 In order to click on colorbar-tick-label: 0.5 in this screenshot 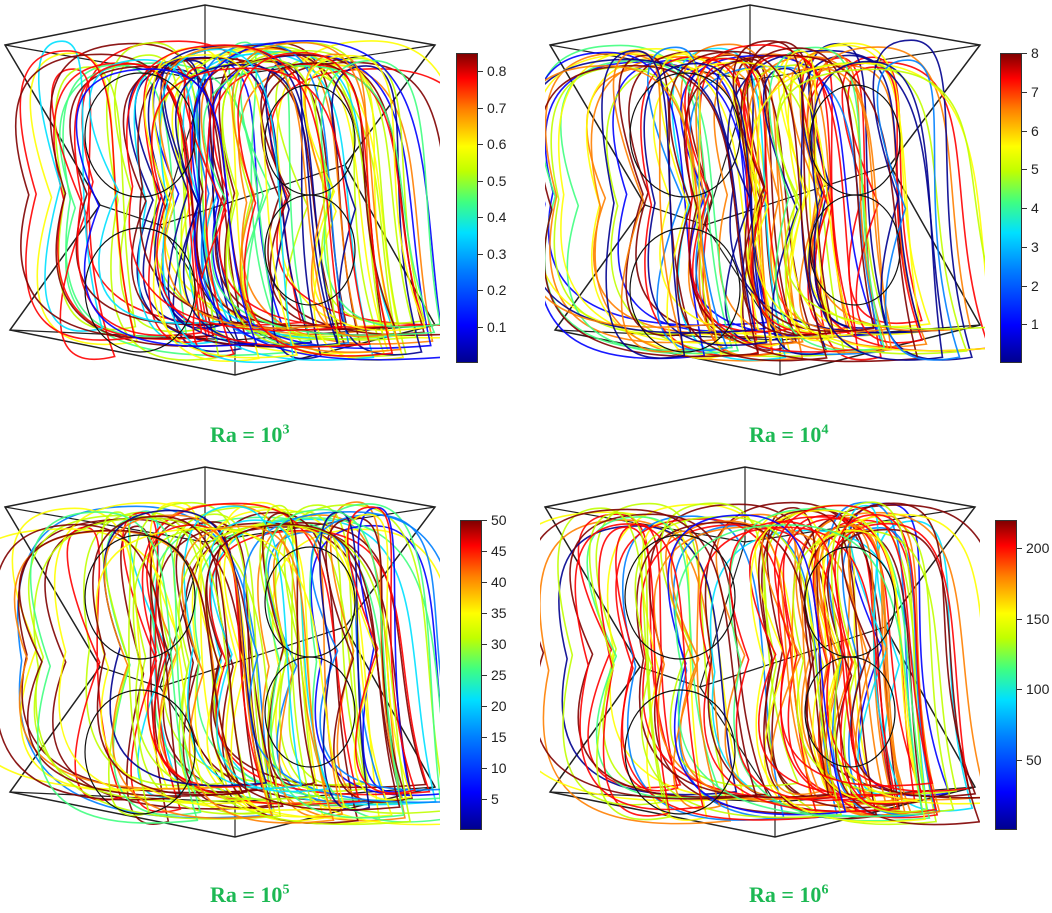, I will do `click(497, 180)`.